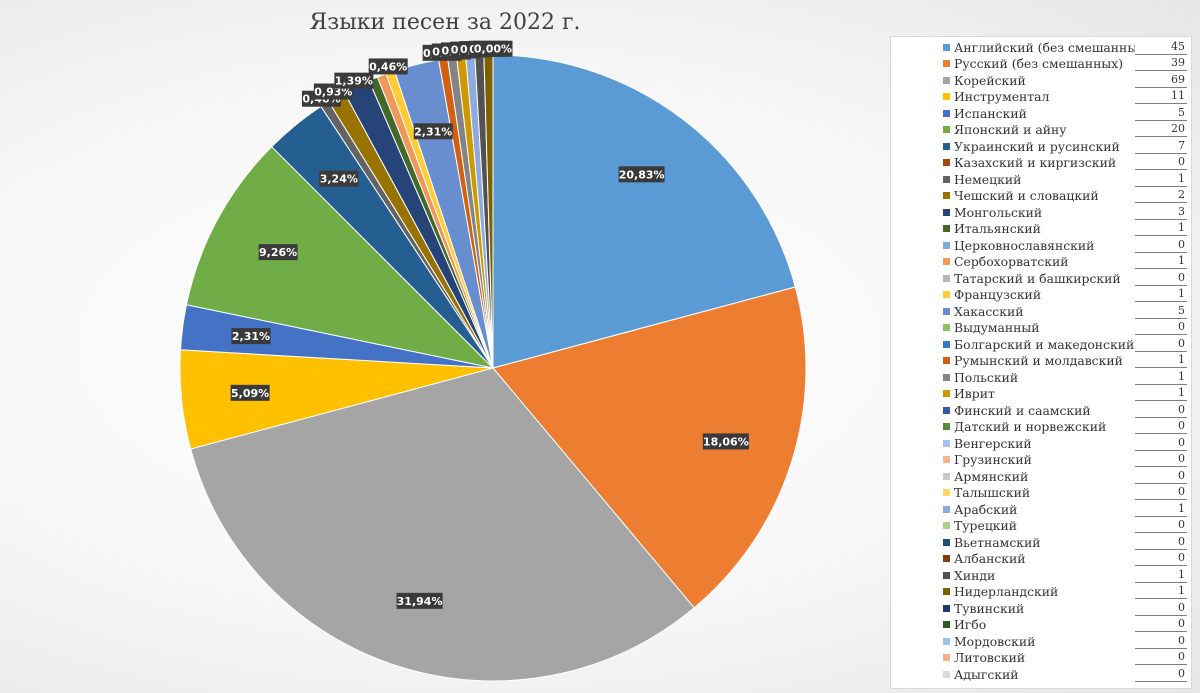 The height and width of the screenshot is (693, 1200). I want to click on legend-item: Выдуманный 0, so click(1065, 328).